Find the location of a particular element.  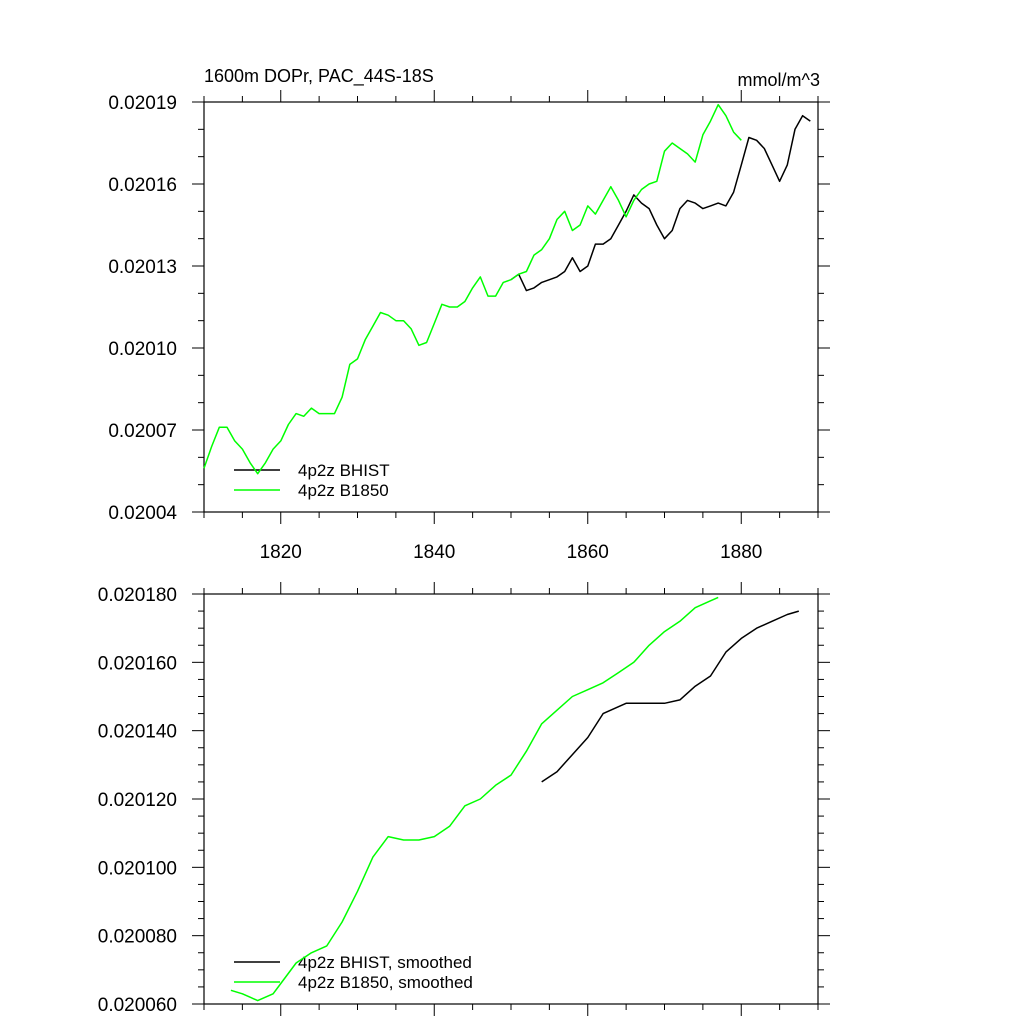

y-tick-label: 0.02013 is located at coordinates (142, 267).